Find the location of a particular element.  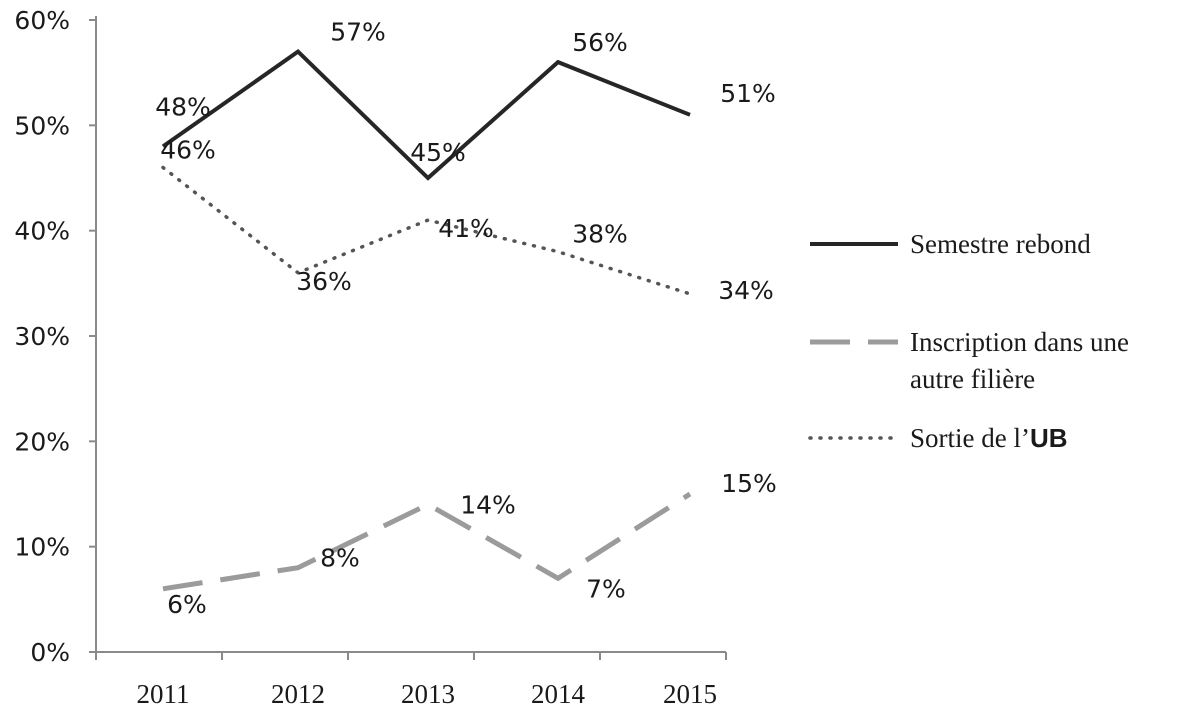

y-tick-label: 0% is located at coordinates (50, 652).